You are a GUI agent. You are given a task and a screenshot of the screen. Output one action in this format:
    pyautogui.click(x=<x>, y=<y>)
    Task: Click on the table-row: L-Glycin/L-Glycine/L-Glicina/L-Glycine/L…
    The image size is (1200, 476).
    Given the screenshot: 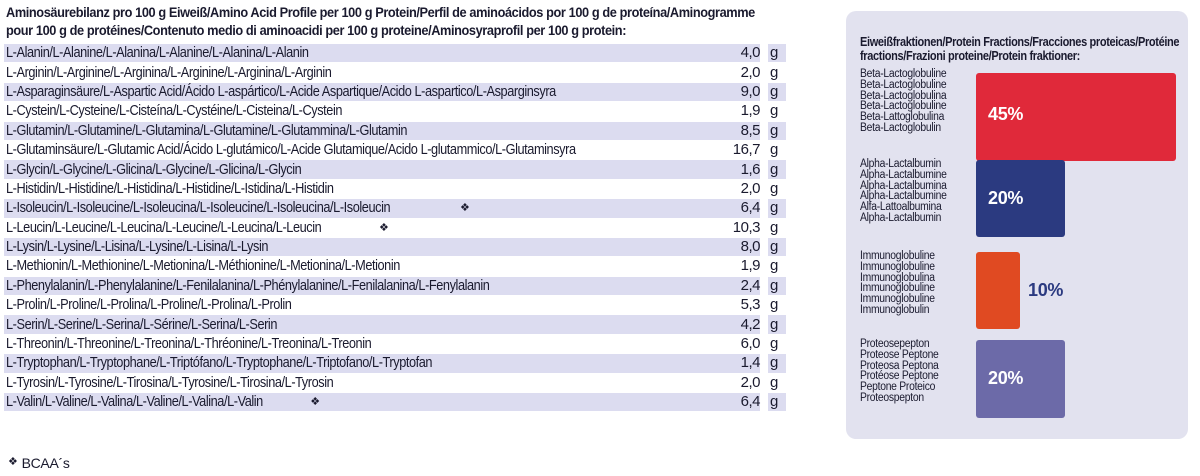 What is the action you would take?
    pyautogui.click(x=395, y=169)
    